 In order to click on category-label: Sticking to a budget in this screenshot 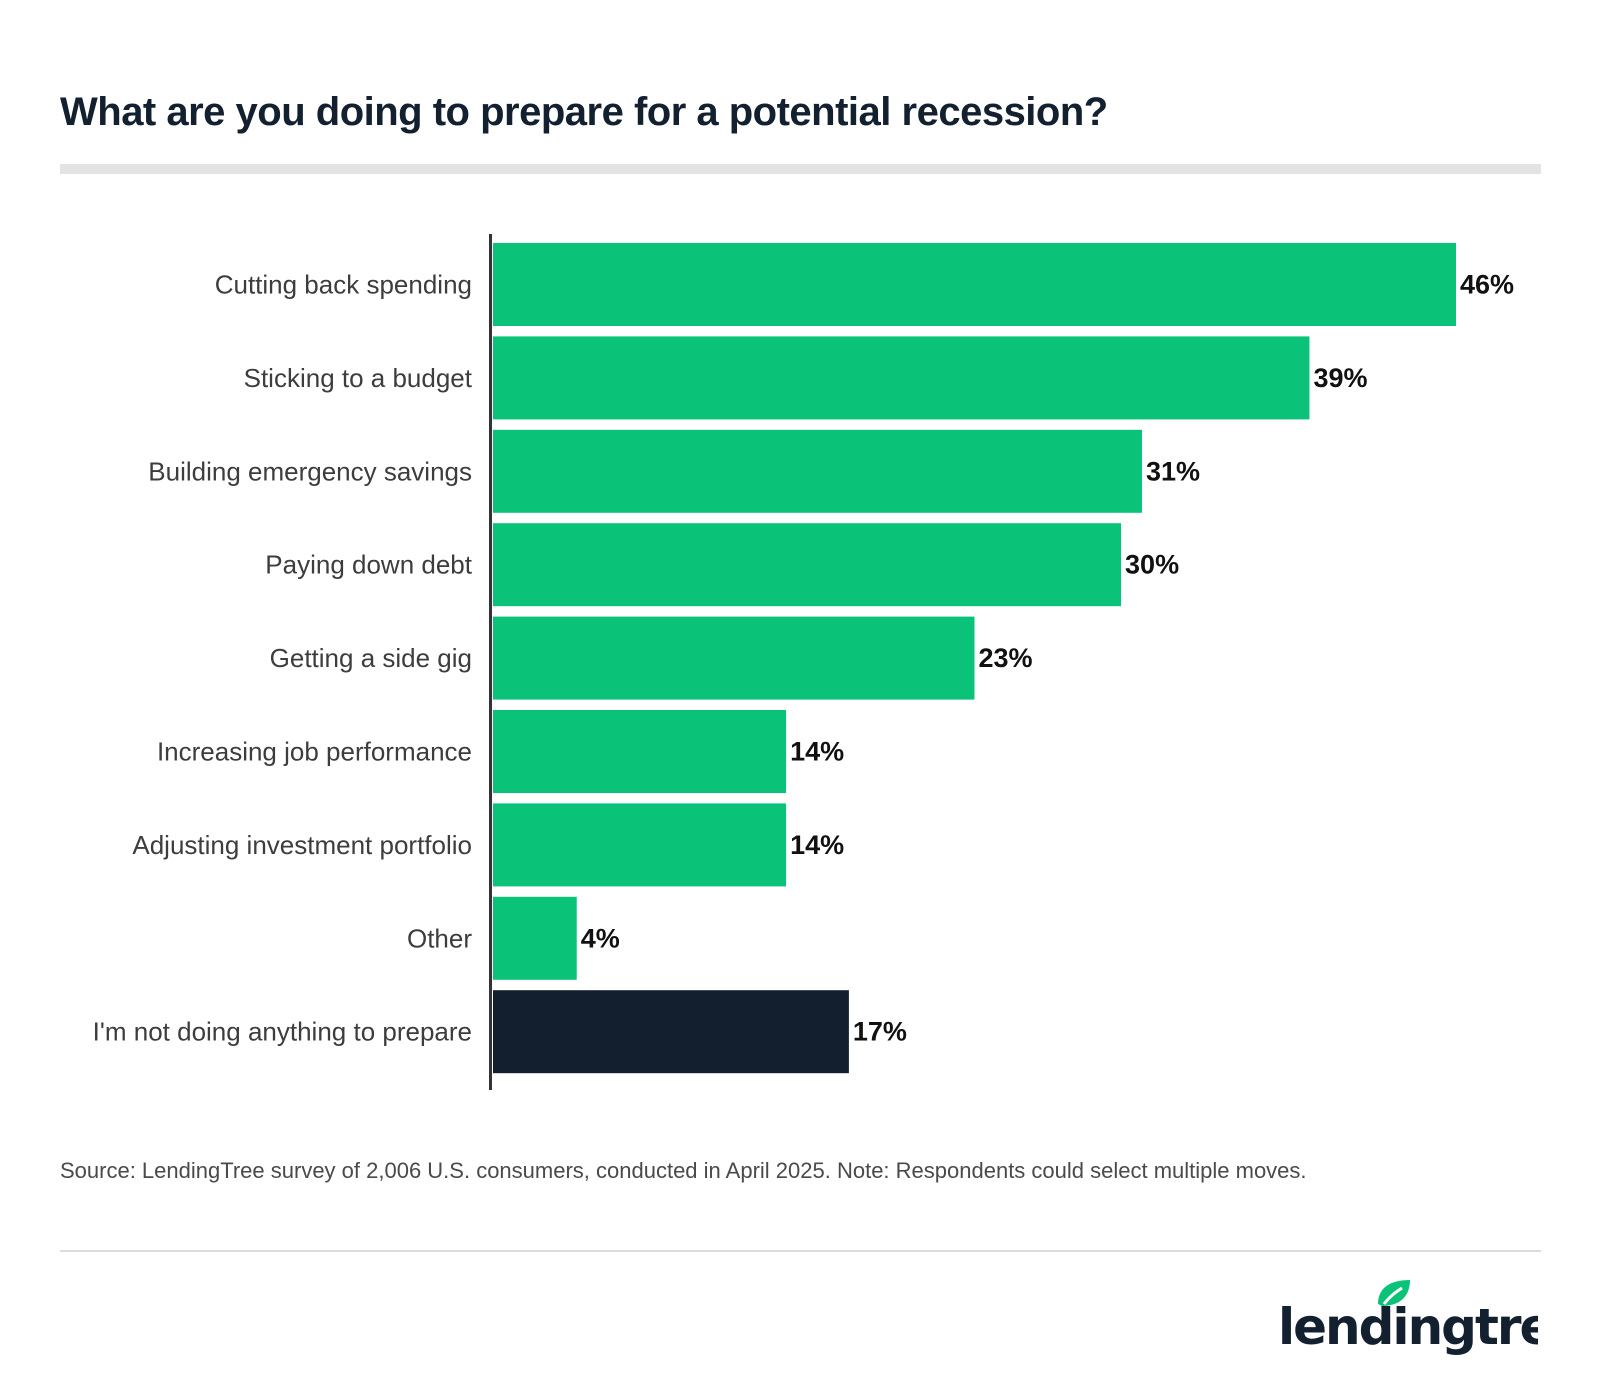, I will do `click(358, 378)`.